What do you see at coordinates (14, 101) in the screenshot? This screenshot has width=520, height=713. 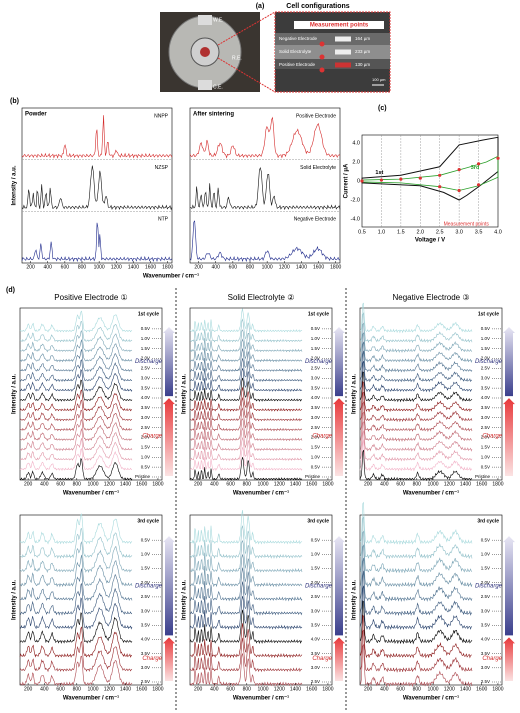 I see `panel-label: (b)` at bounding box center [14, 101].